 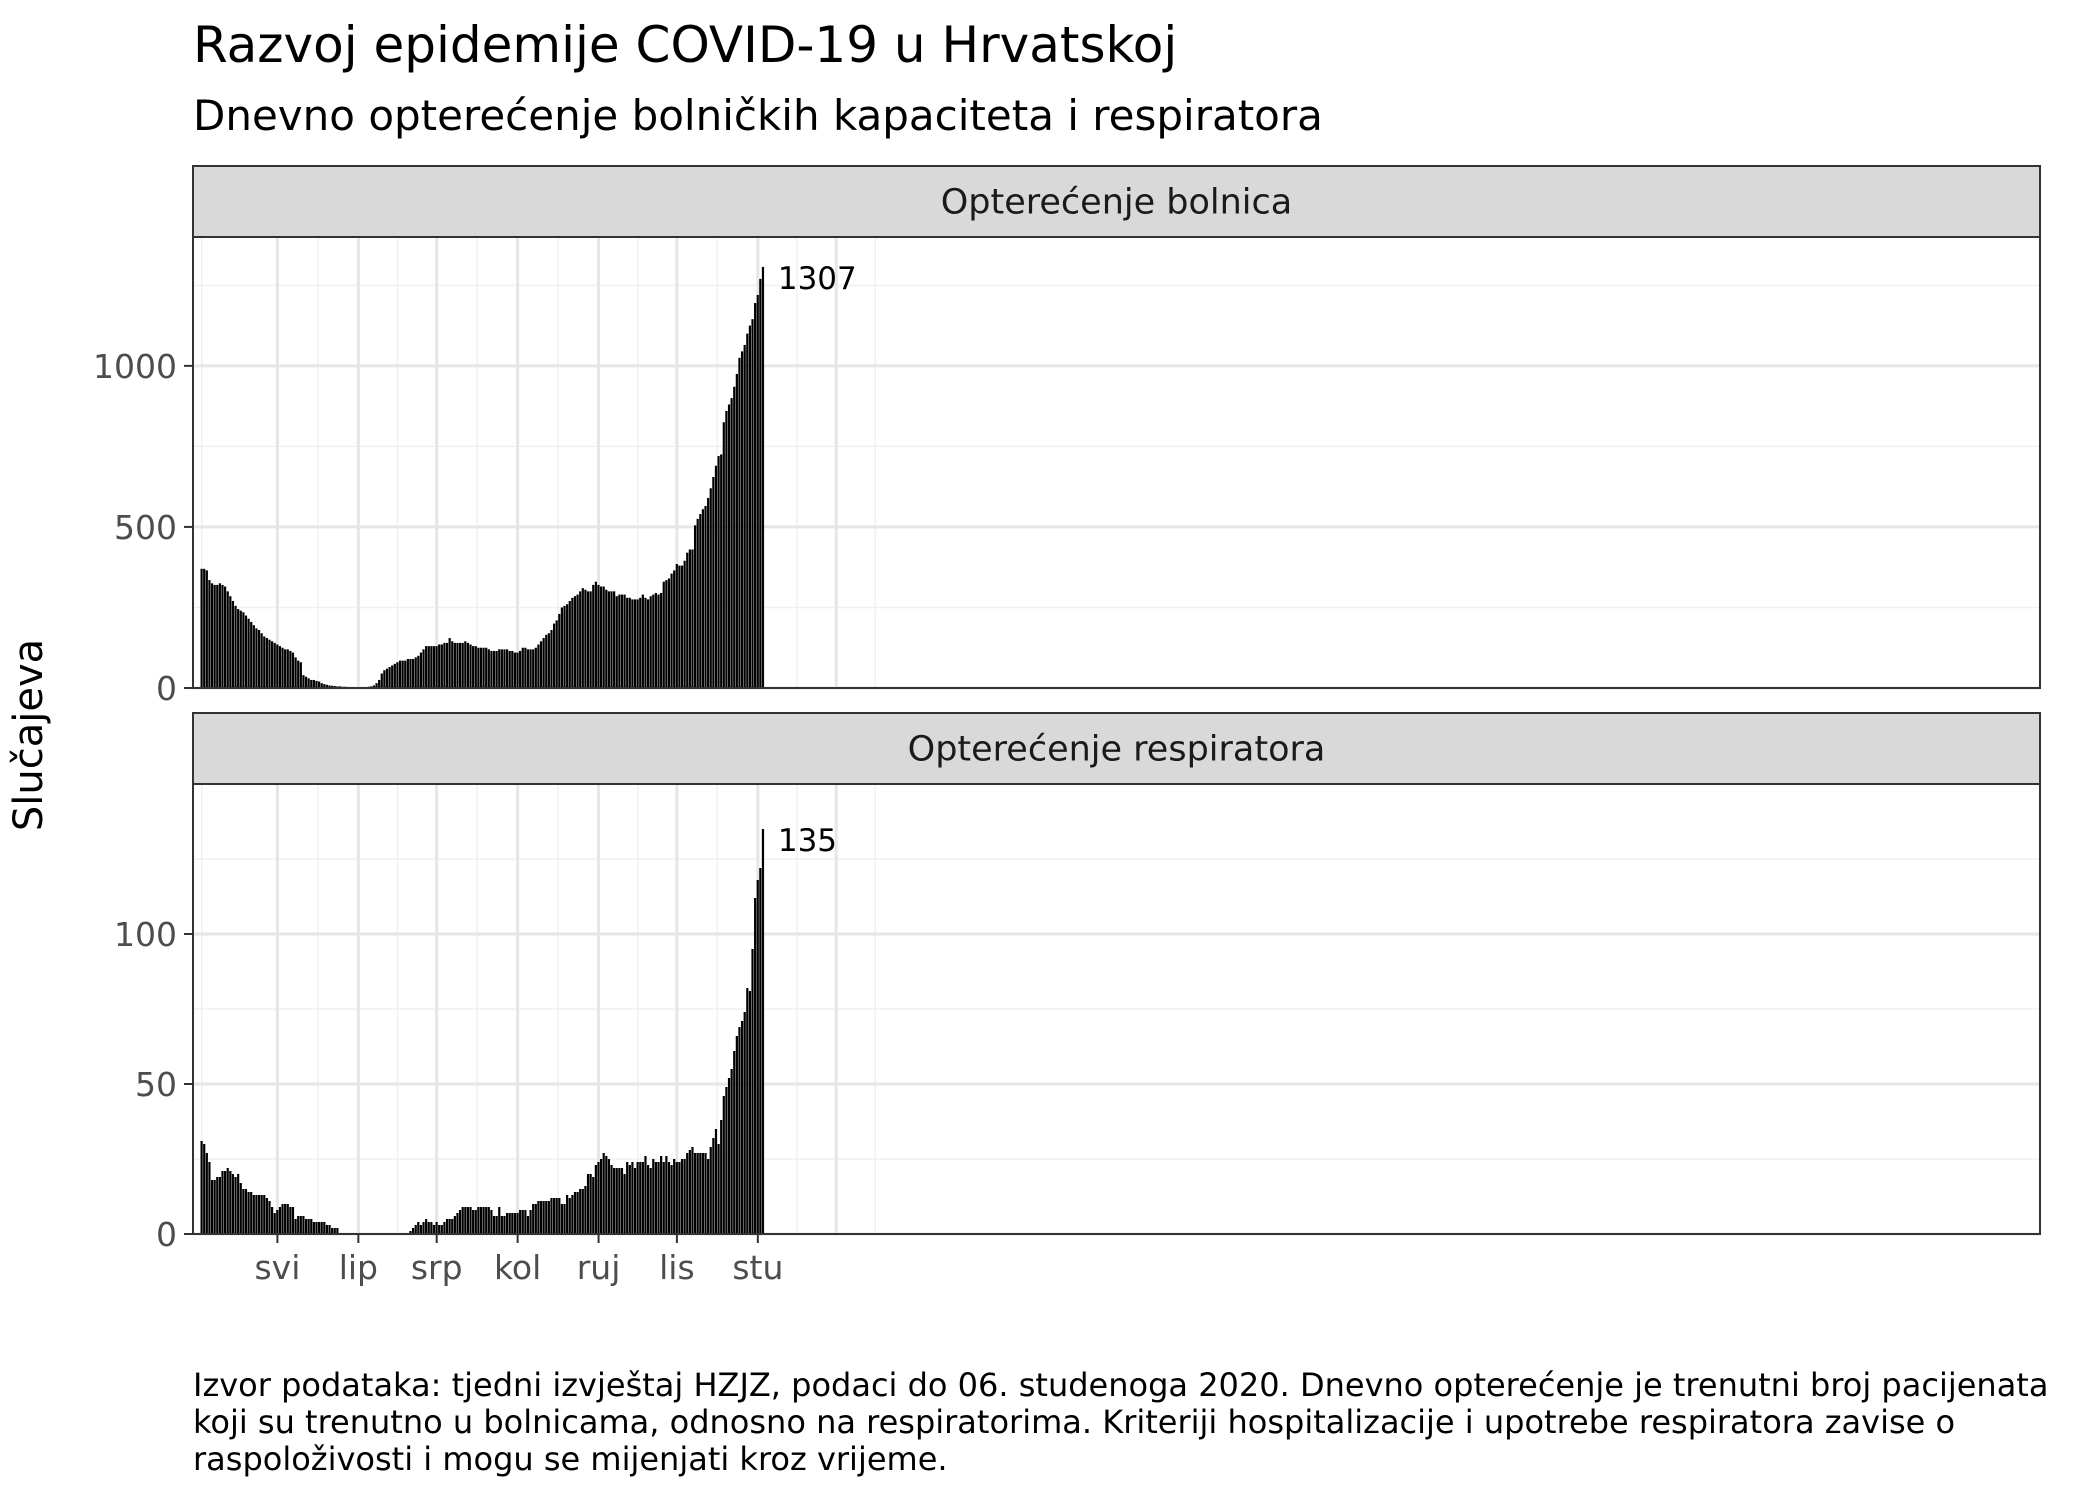 What do you see at coordinates (1117, 750) in the screenshot?
I see `panel-strip-label: Opterećenje respiratora` at bounding box center [1117, 750].